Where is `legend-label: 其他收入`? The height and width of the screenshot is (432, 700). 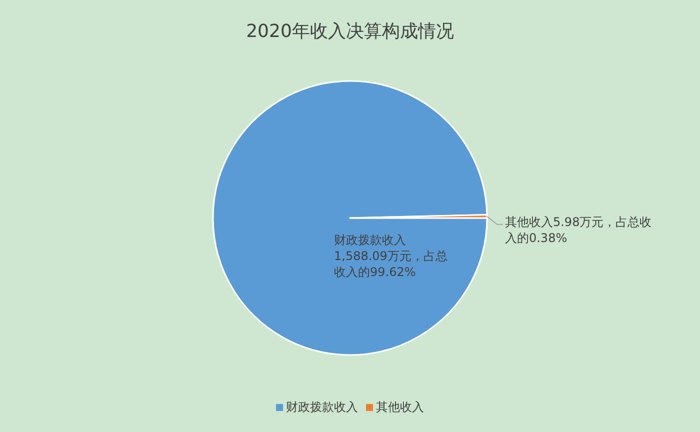
legend-label: 其他收入 is located at coordinates (400, 407).